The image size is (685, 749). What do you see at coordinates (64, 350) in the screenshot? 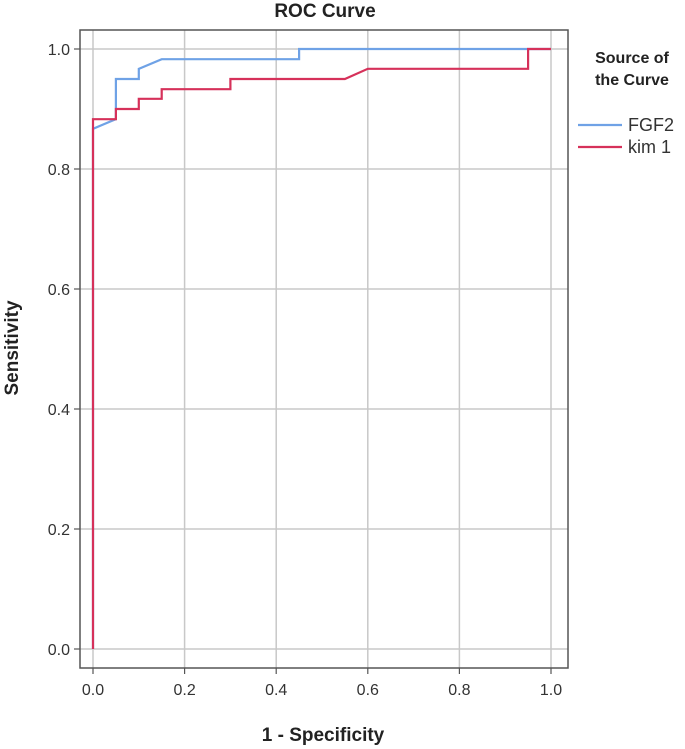
I see `y-axis-ticks: 0.0 0.2 0.4 0.6 0.8 1.0` at bounding box center [64, 350].